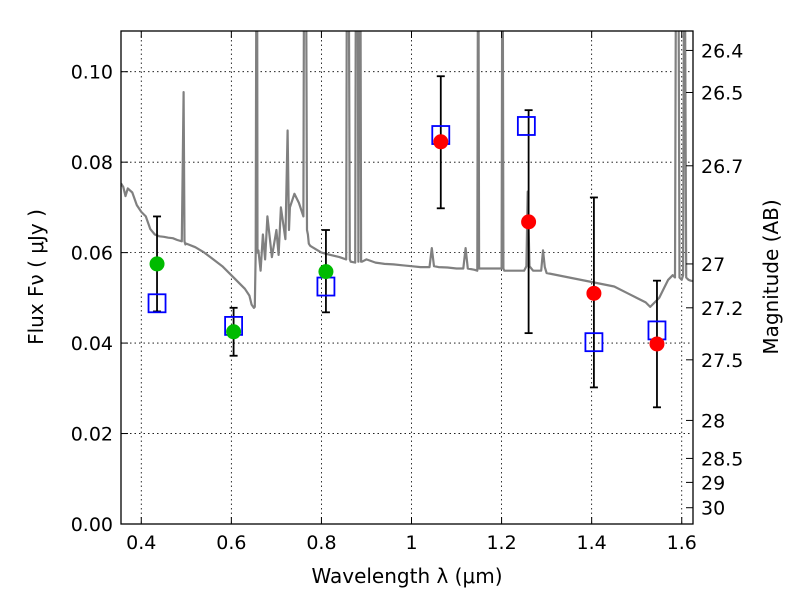 This screenshot has height=600, width=800. What do you see at coordinates (722, 309) in the screenshot?
I see `right-tick-label: 27.2` at bounding box center [722, 309].